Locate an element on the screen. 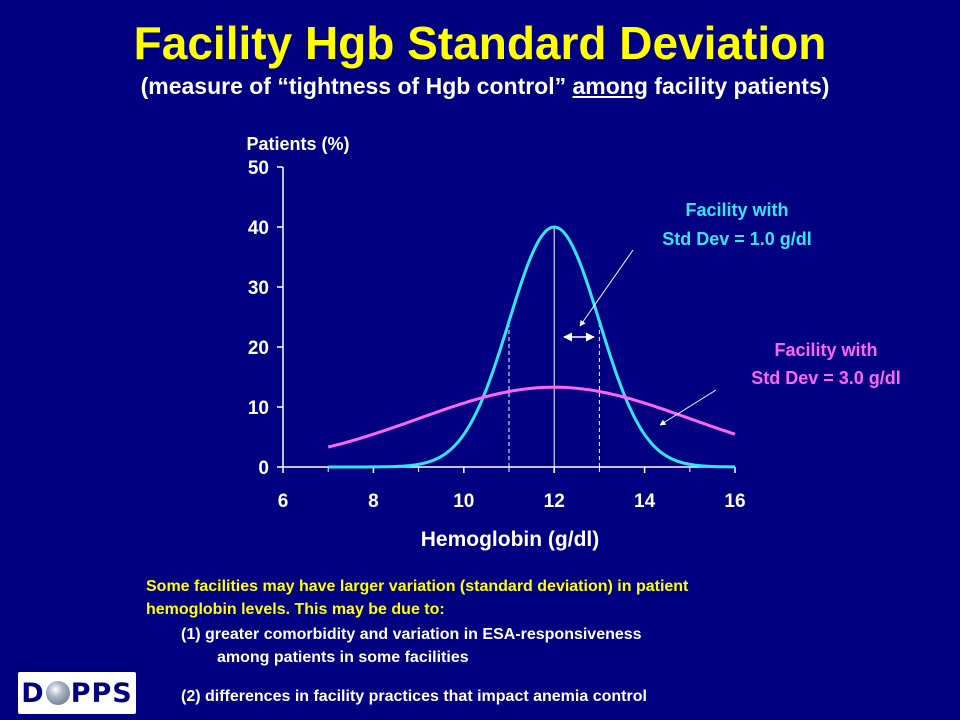 The image size is (960, 720). globe-icon is located at coordinates (57, 693).